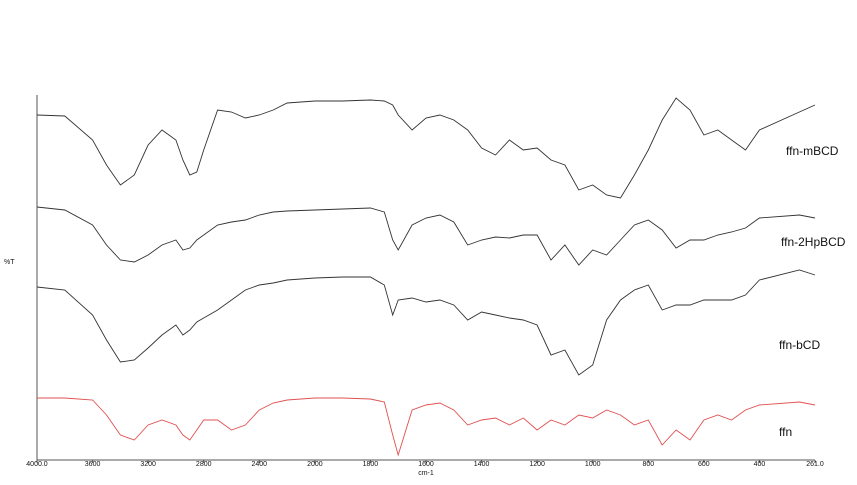 Image resolution: width=857 pixels, height=485 pixels. What do you see at coordinates (799, 345) in the screenshot?
I see `series-label: ffn-bCD` at bounding box center [799, 345].